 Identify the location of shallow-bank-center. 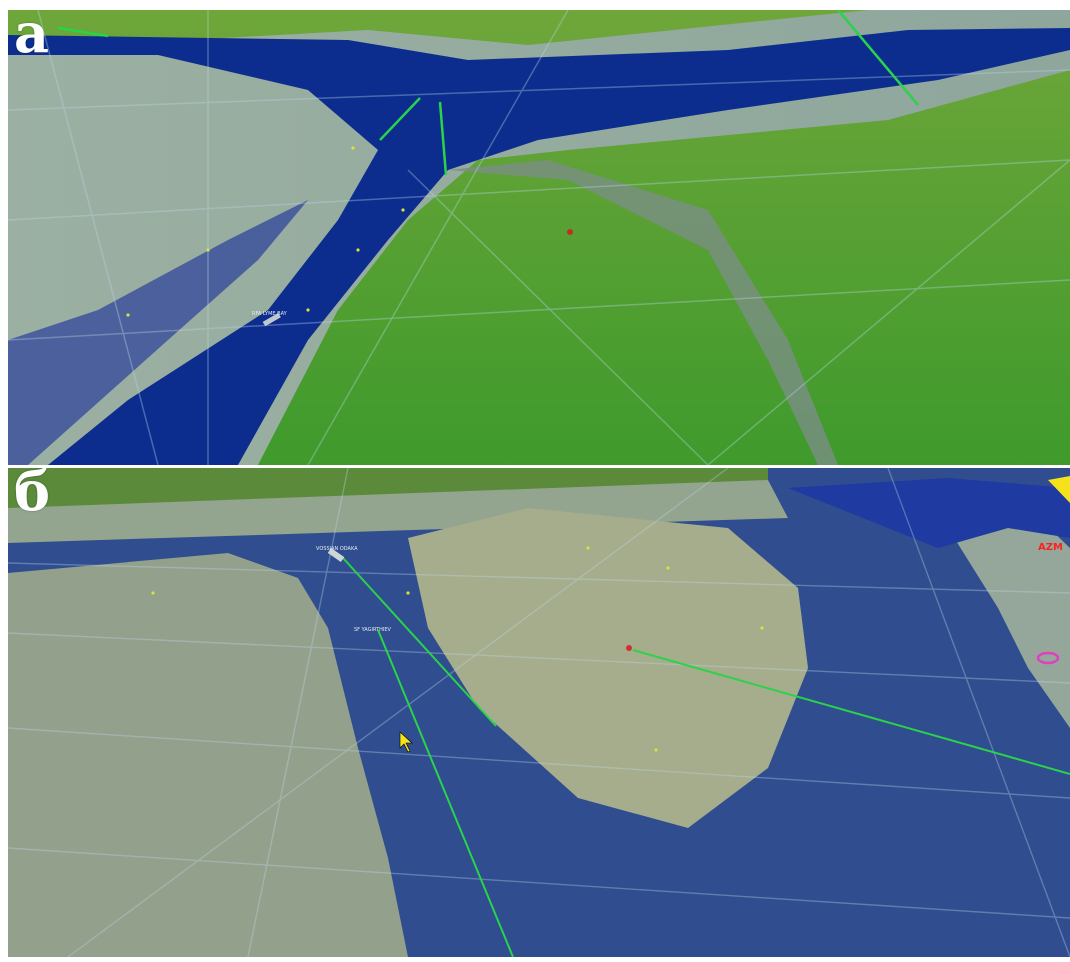
(608, 668).